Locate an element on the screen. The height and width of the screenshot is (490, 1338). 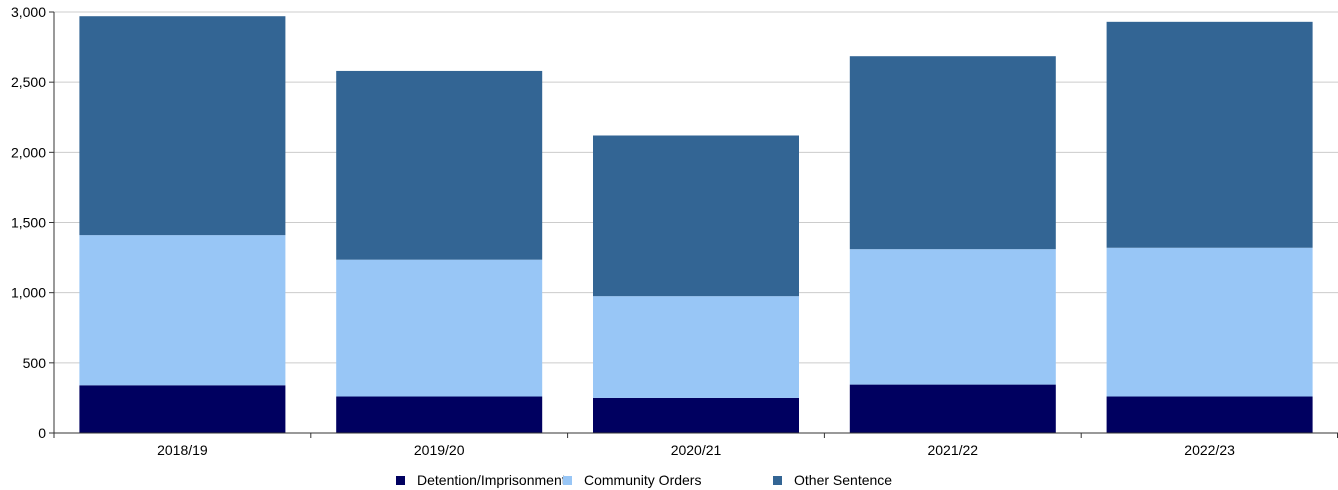
legend-swatch-detention is located at coordinates (400, 480).